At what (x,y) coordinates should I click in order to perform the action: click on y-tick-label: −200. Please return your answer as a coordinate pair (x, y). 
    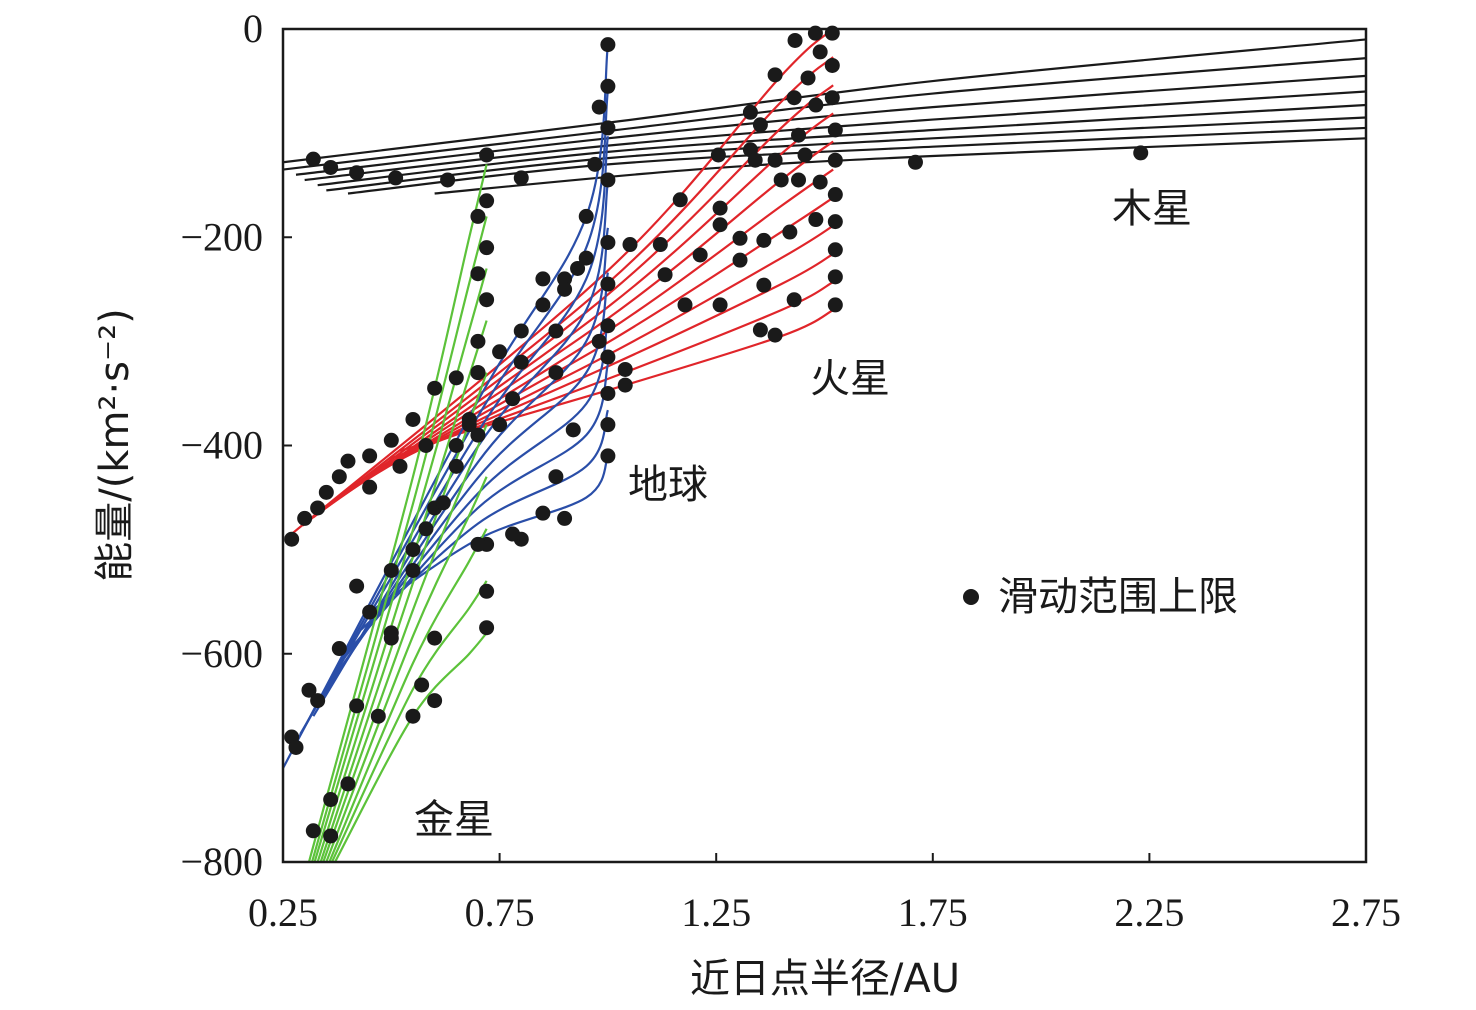
    Looking at the image, I should click on (221, 236).